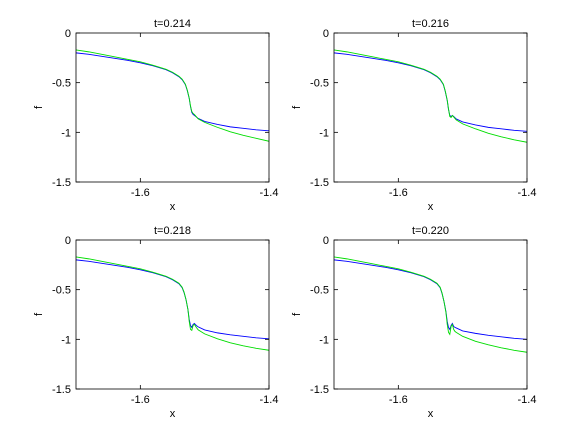 This screenshot has height=437, width=581. What do you see at coordinates (430, 24) in the screenshot?
I see `subplot-title: t=0.216` at bounding box center [430, 24].